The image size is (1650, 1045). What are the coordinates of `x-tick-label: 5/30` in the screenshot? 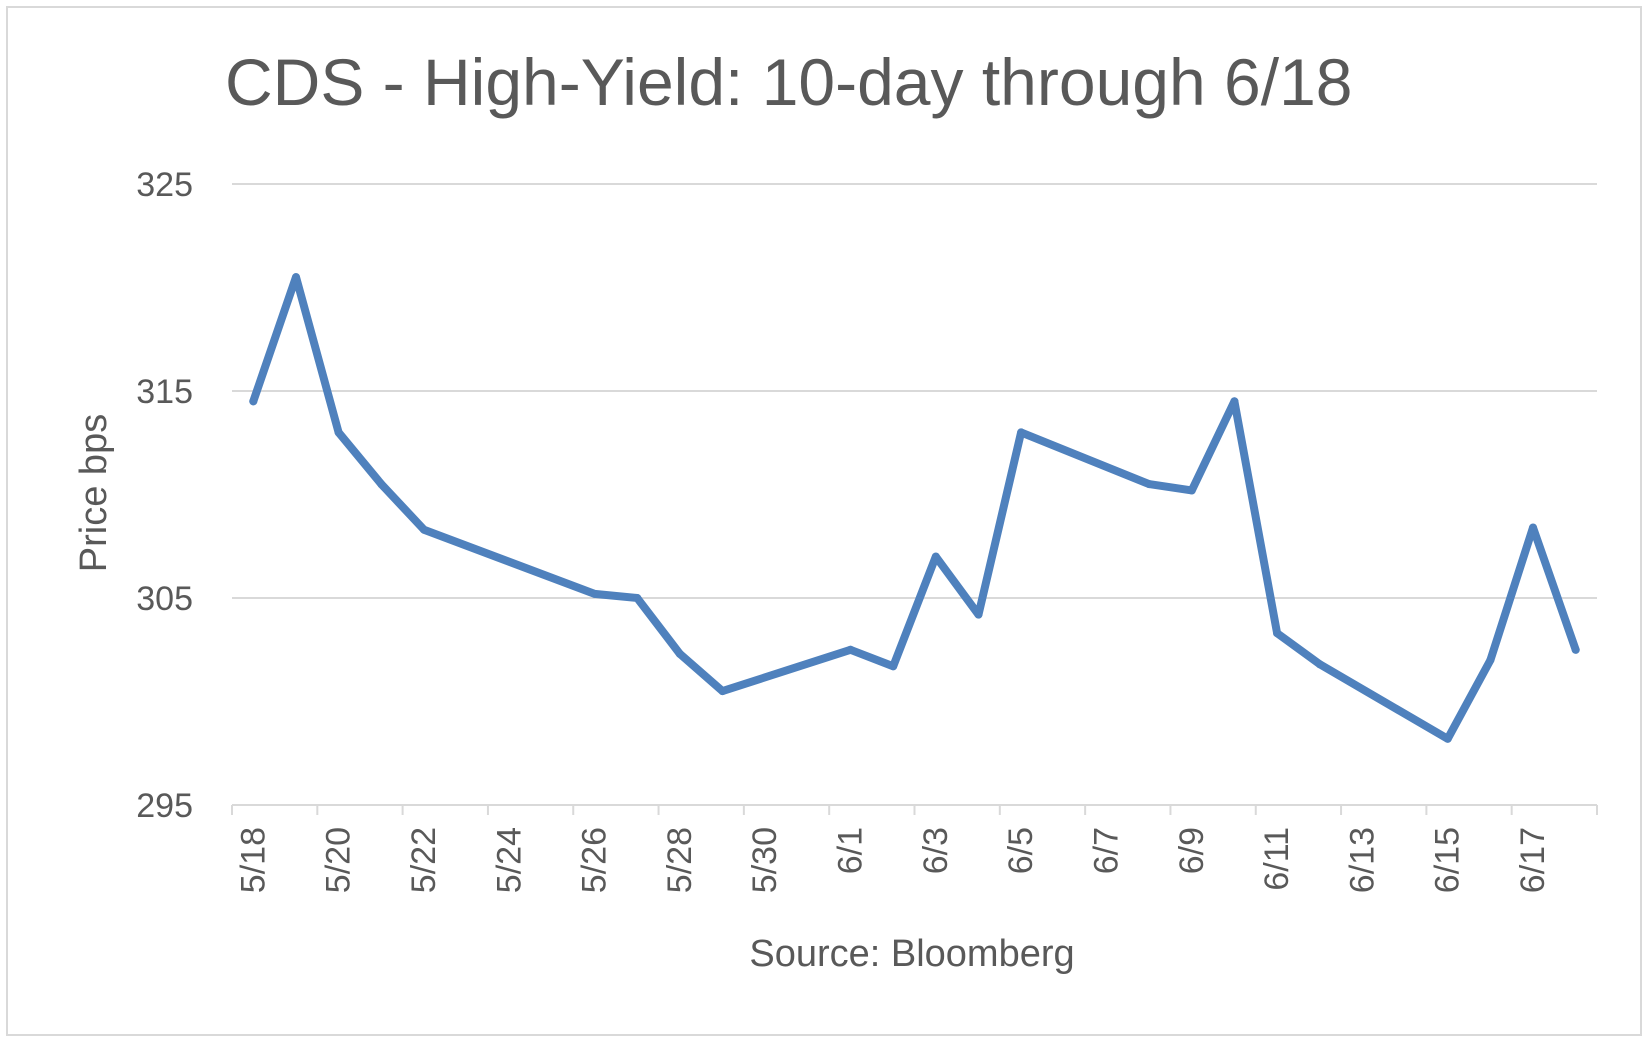 It's located at (765, 860).